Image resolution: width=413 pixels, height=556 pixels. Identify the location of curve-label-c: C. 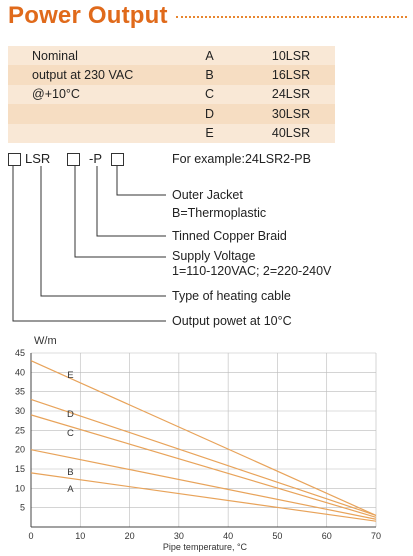
(70, 433).